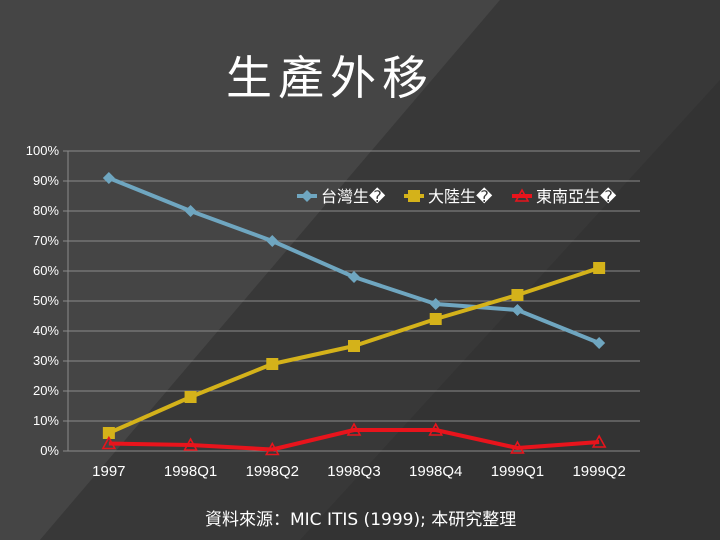  What do you see at coordinates (46, 420) in the screenshot?
I see `y-tick-label: 10%` at bounding box center [46, 420].